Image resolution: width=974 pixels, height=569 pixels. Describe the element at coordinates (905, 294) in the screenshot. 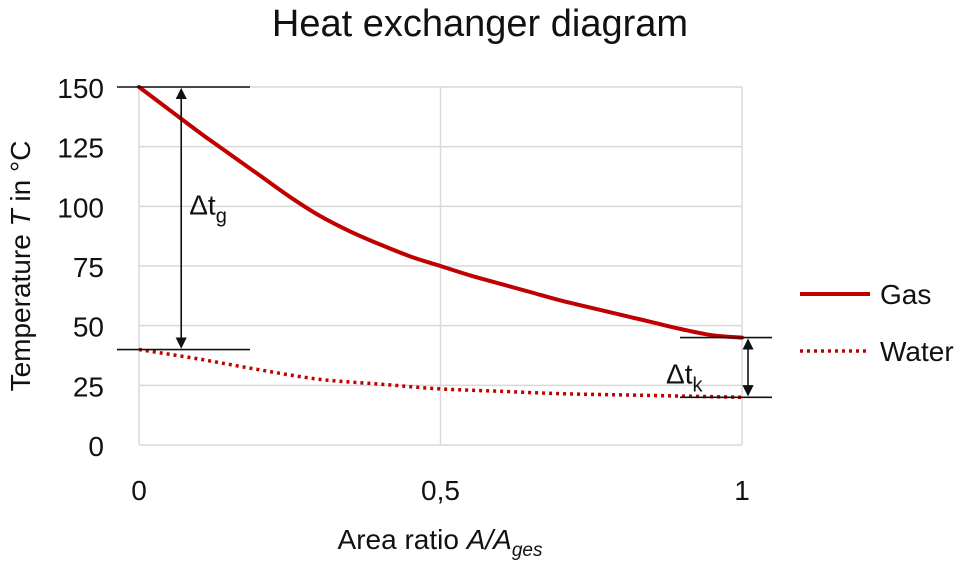

I see `legend-label-gas: Gas` at that location.